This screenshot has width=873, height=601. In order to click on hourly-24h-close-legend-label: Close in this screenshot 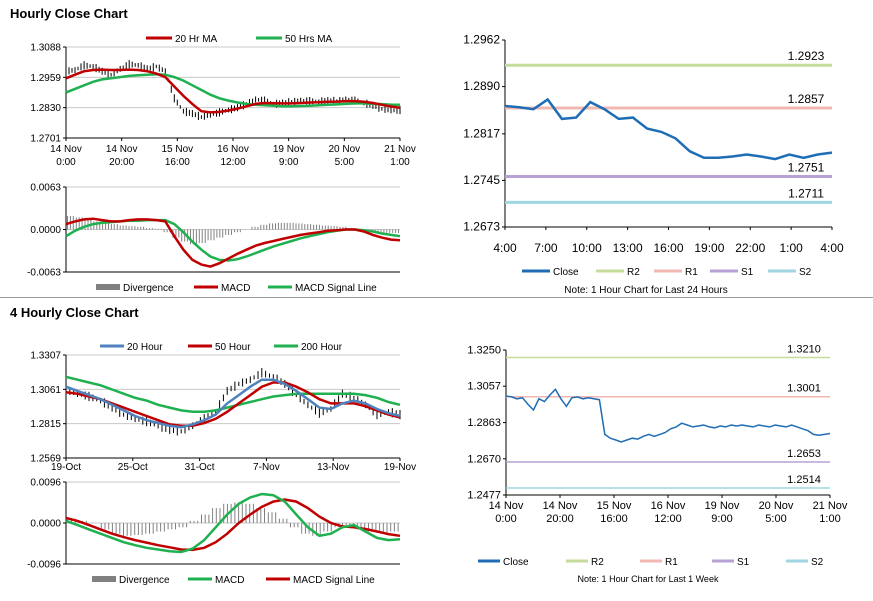, I will do `click(566, 272)`.